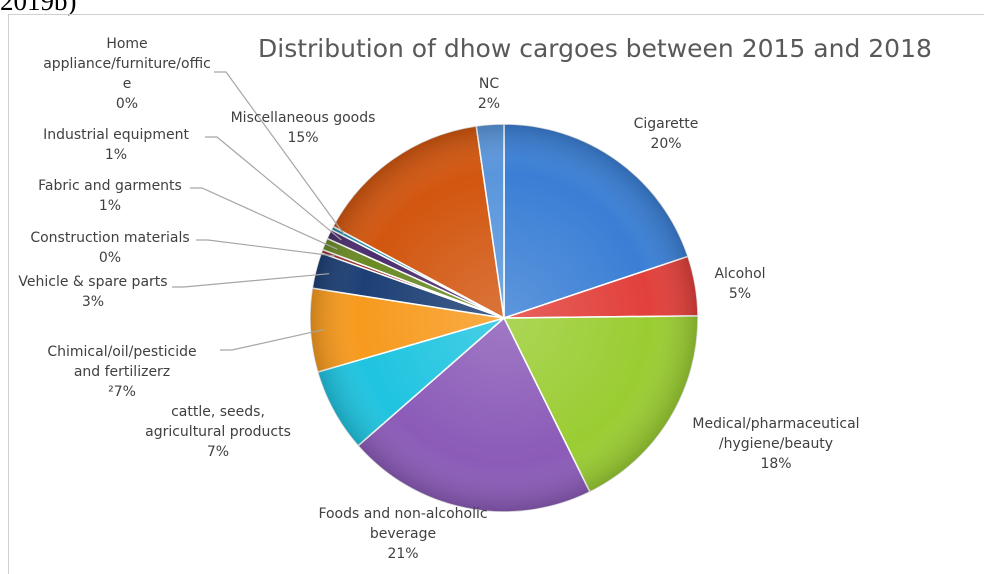 Image resolution: width=986 pixels, height=574 pixels. I want to click on slice-label: Cigarette 20%, so click(666, 134).